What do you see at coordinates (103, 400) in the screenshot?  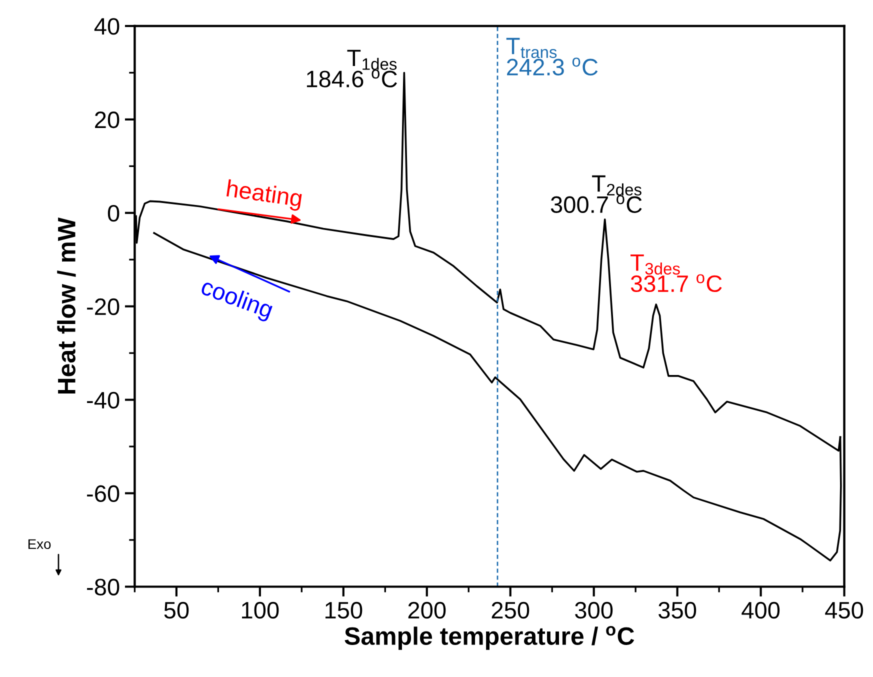 I see `y-tick-label: -40` at bounding box center [103, 400].